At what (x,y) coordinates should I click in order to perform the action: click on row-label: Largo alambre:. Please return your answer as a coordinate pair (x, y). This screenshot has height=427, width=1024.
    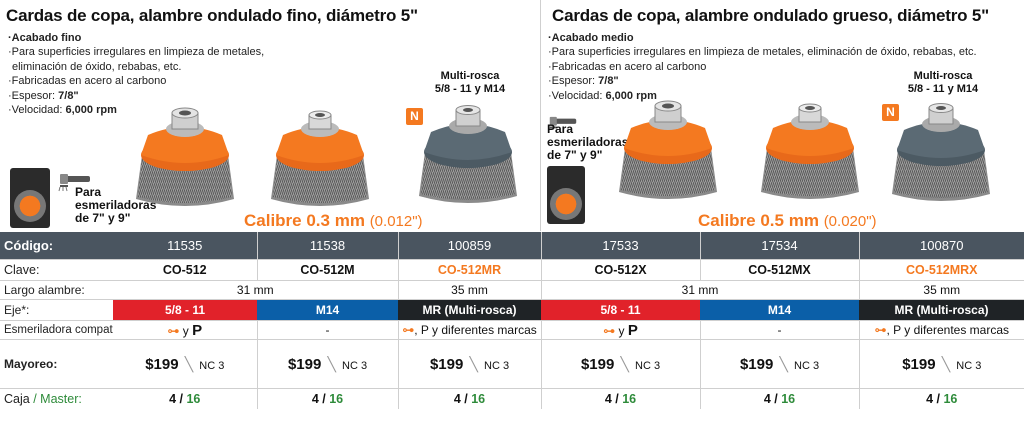
    Looking at the image, I should click on (56, 290).